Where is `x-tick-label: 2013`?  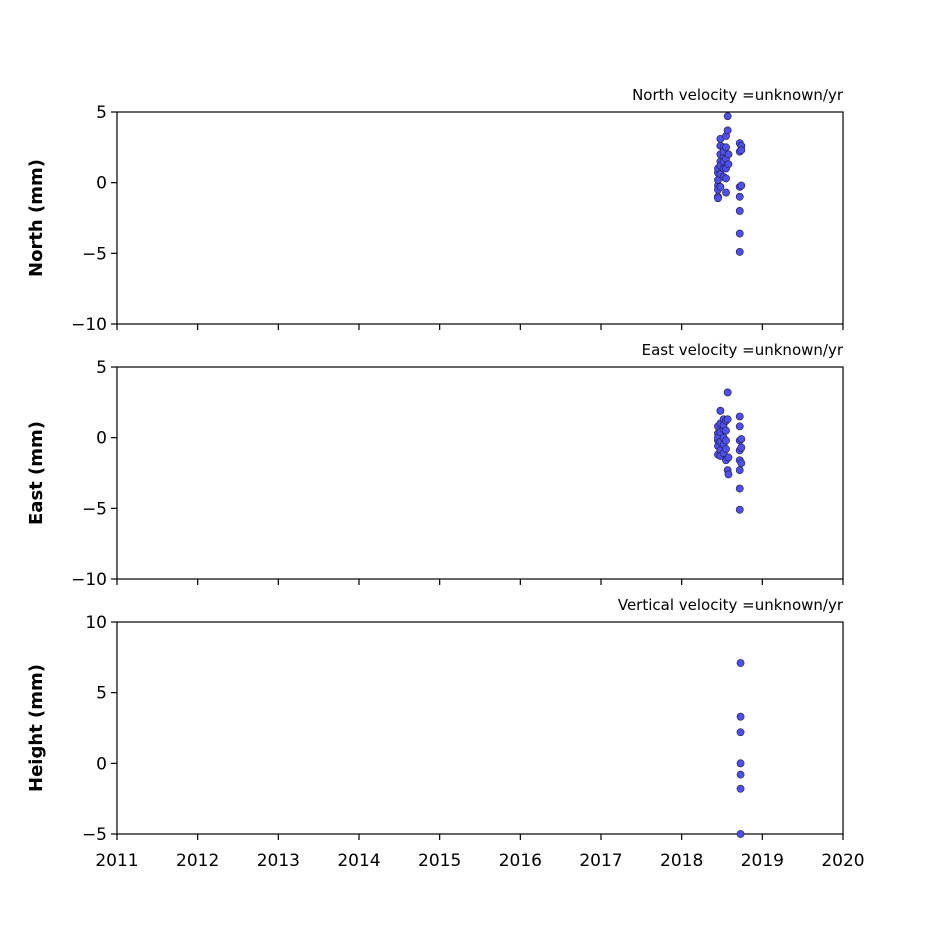 x-tick-label: 2013 is located at coordinates (278, 861).